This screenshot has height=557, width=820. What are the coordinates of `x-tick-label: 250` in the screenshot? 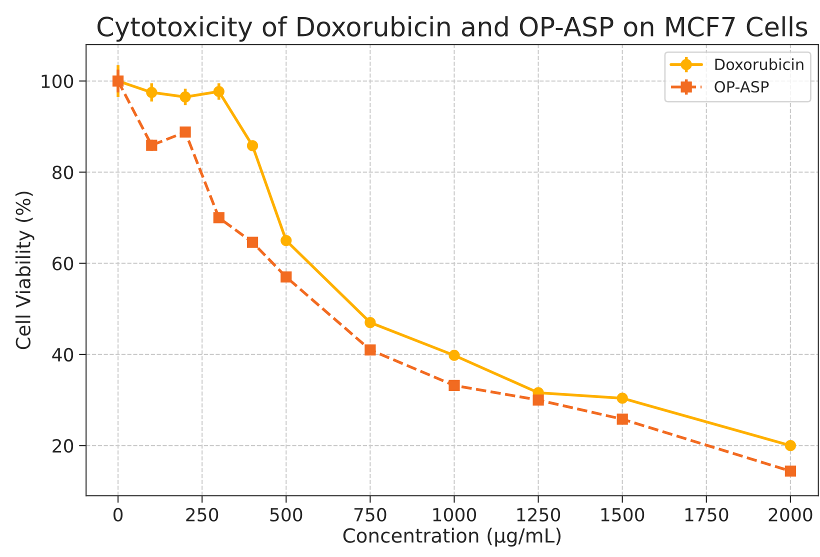 It's located at (202, 515).